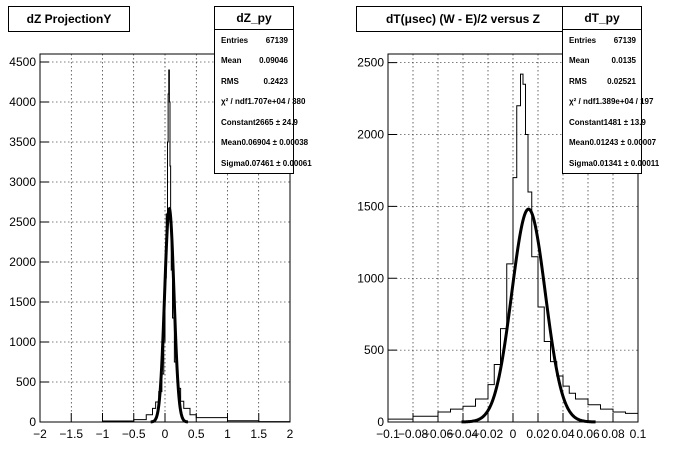  What do you see at coordinates (22, 182) in the screenshot?
I see `left-y-tick-label: 3000` at bounding box center [22, 182].